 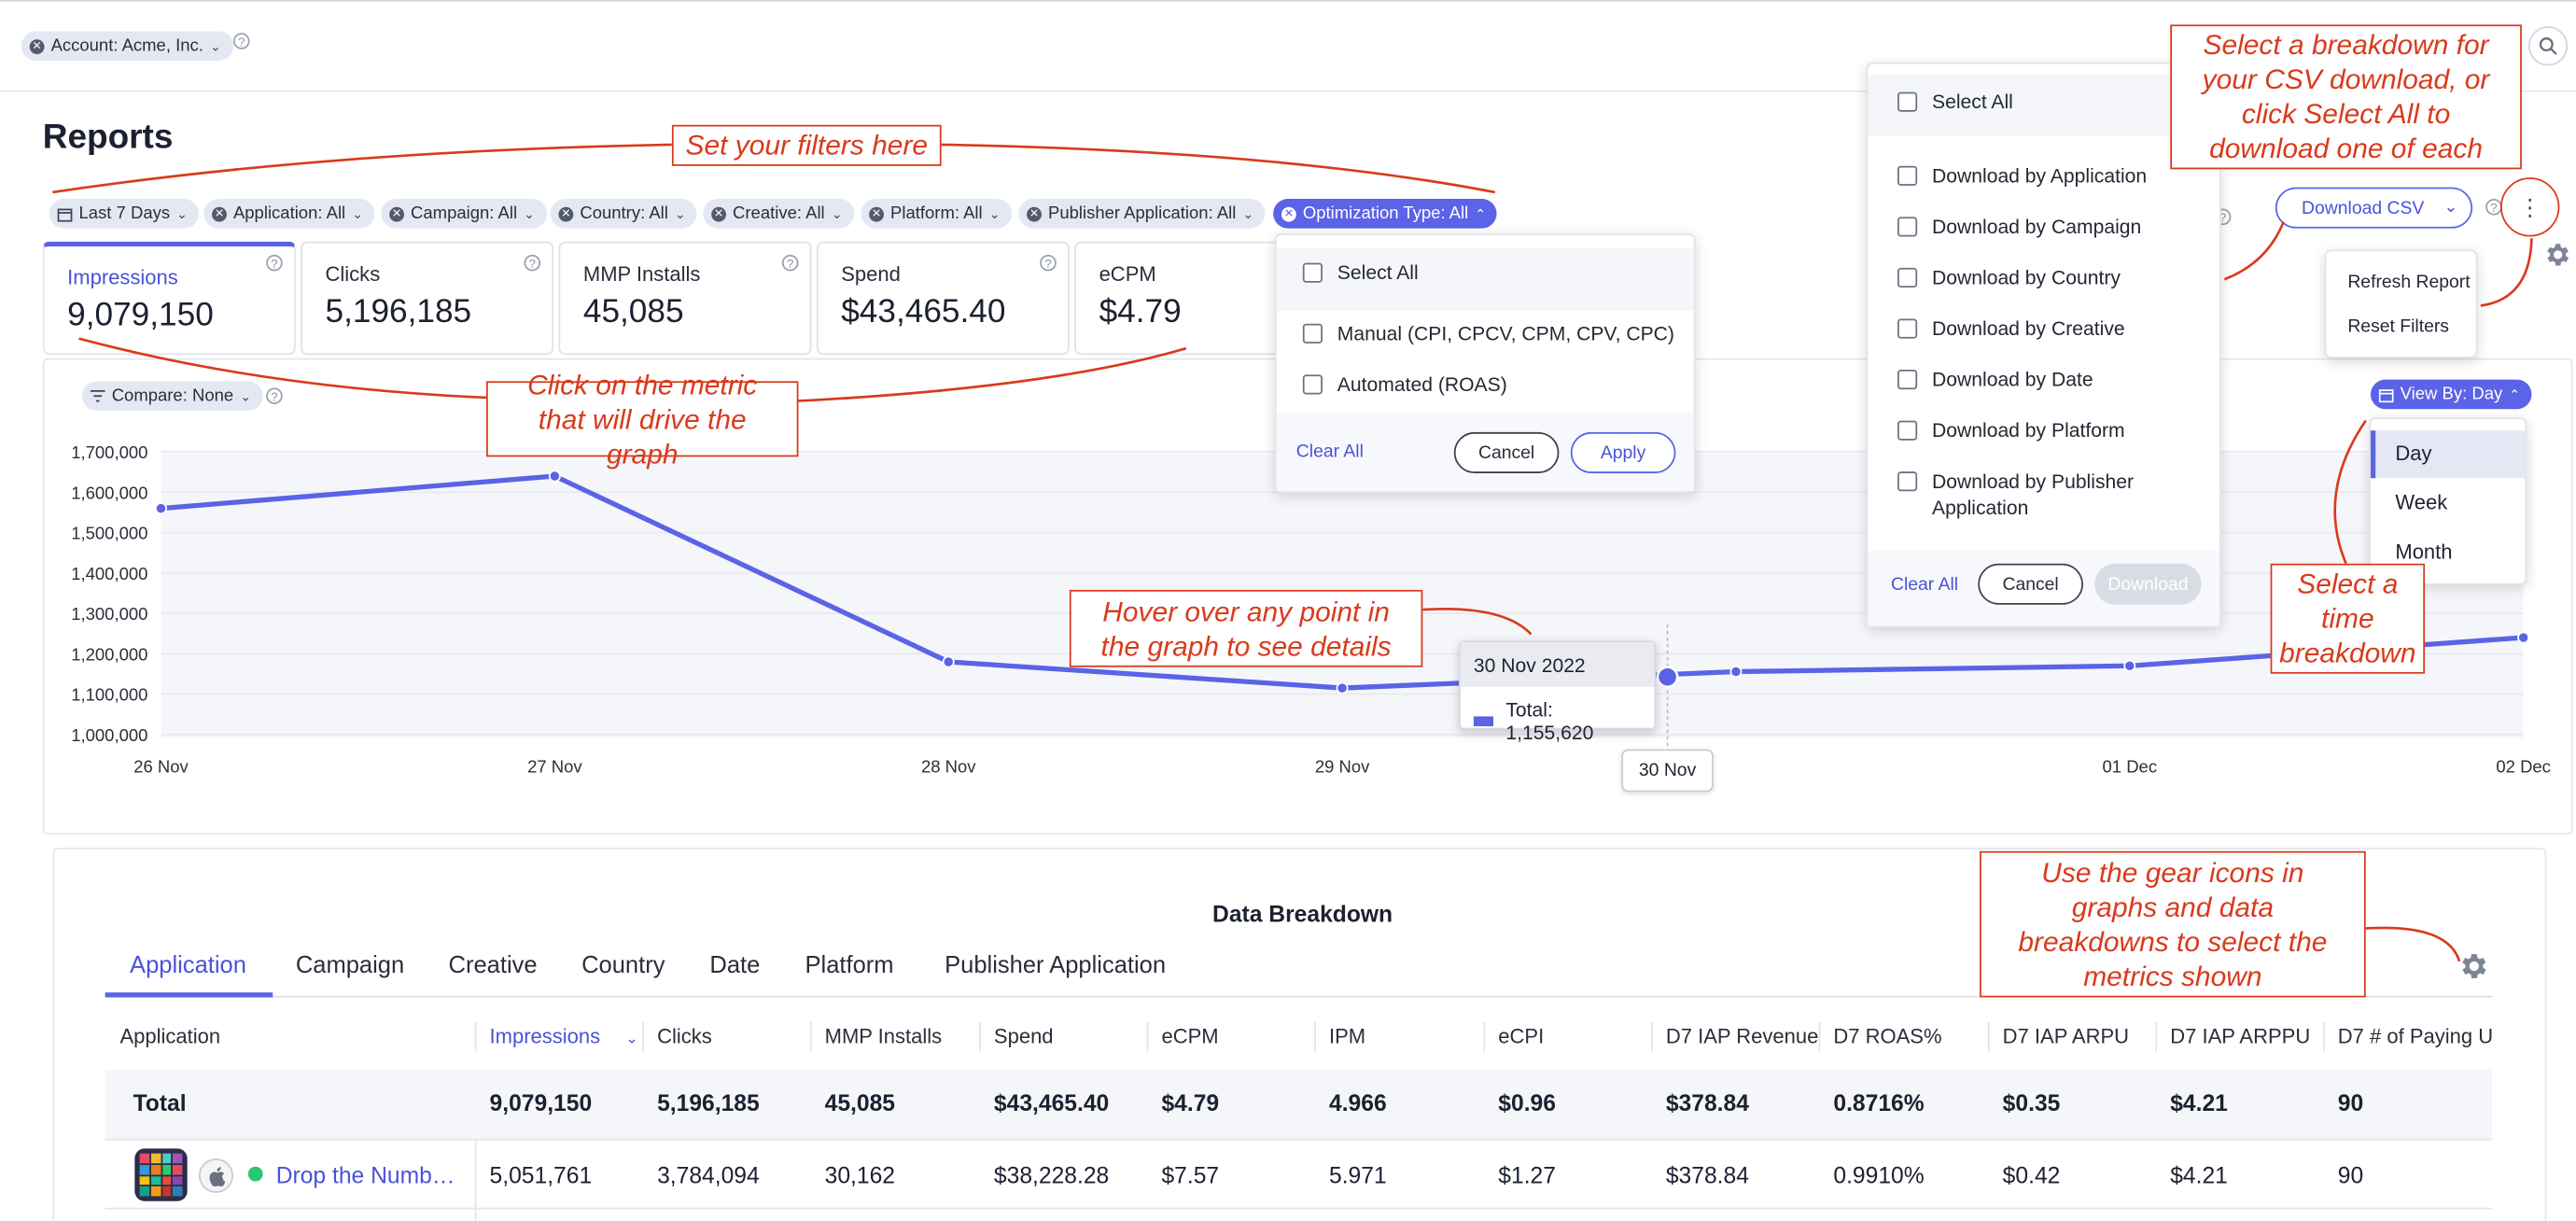 I want to click on filter-platform: ✕ Platform: All ⌄, so click(x=936, y=213).